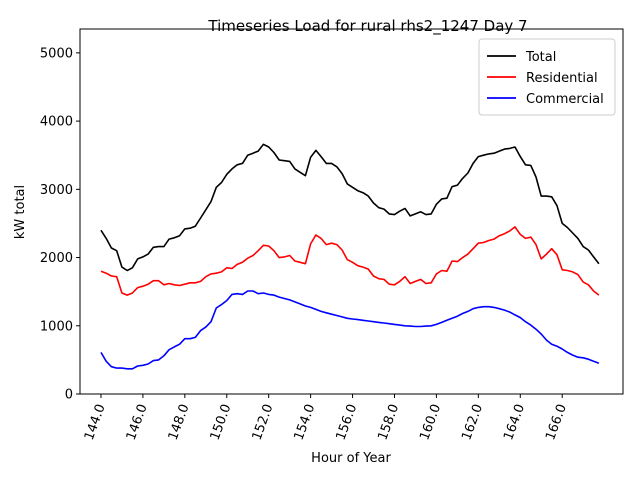 Image resolution: width=640 pixels, height=480 pixels. I want to click on x-tick-label: 164.0, so click(514, 422).